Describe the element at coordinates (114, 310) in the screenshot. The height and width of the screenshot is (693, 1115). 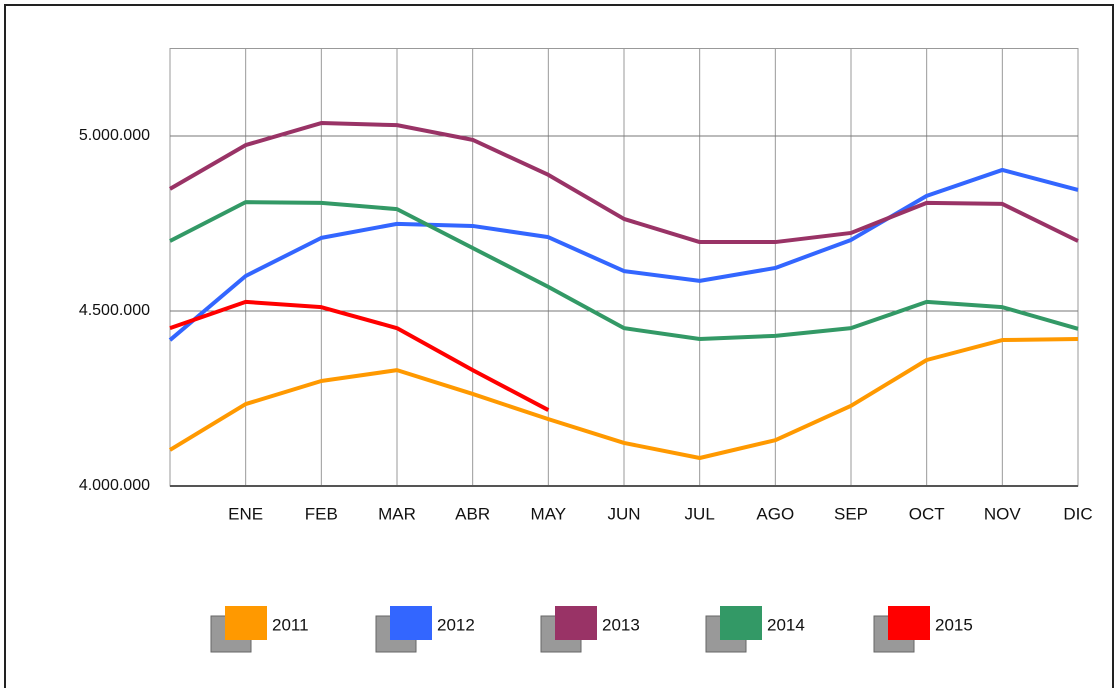
I see `y-tick-label: 4.500.000` at that location.